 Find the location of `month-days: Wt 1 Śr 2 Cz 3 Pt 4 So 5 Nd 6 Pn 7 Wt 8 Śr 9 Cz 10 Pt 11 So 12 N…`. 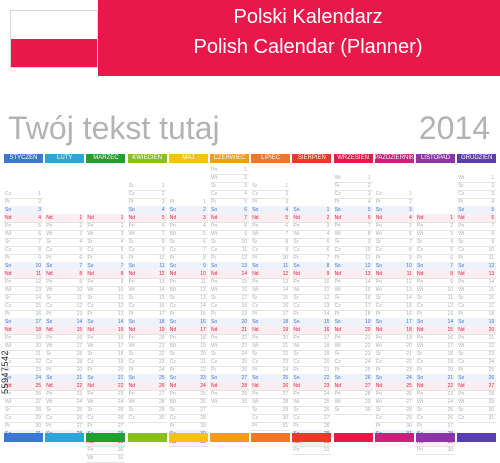

month-days: Wt 1 Śr 2 Cz 3 Pt 4 So 5 Nd 6 Pn 7 Wt 8 Śr 9 Cz 10 Pt 11 So 12 N… is located at coordinates (353, 298).